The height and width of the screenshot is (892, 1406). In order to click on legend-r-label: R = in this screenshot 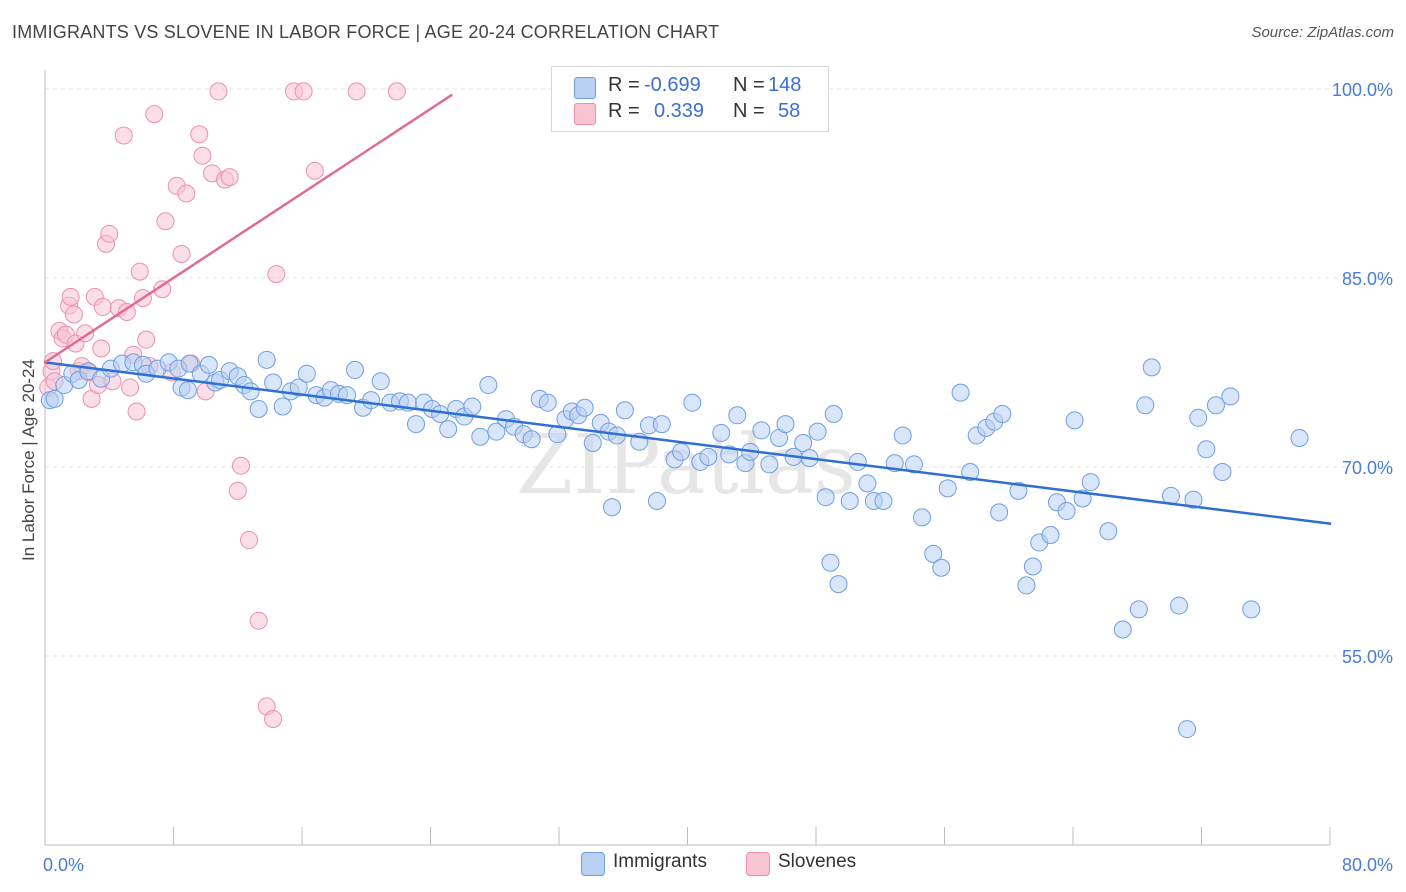, I will do `click(624, 85)`.